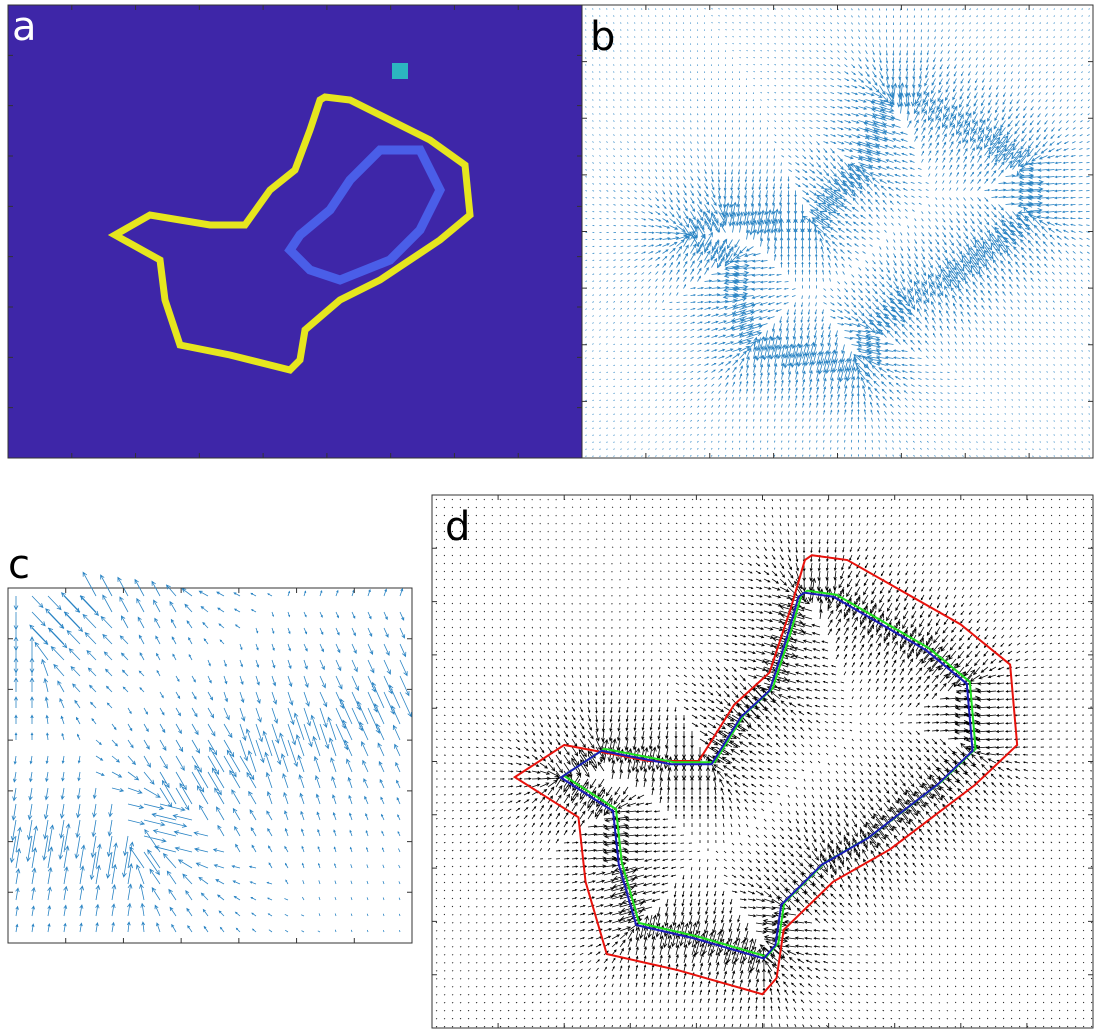 The width and height of the screenshot is (1099, 1030). I want to click on inner-region, so click(365, 215).